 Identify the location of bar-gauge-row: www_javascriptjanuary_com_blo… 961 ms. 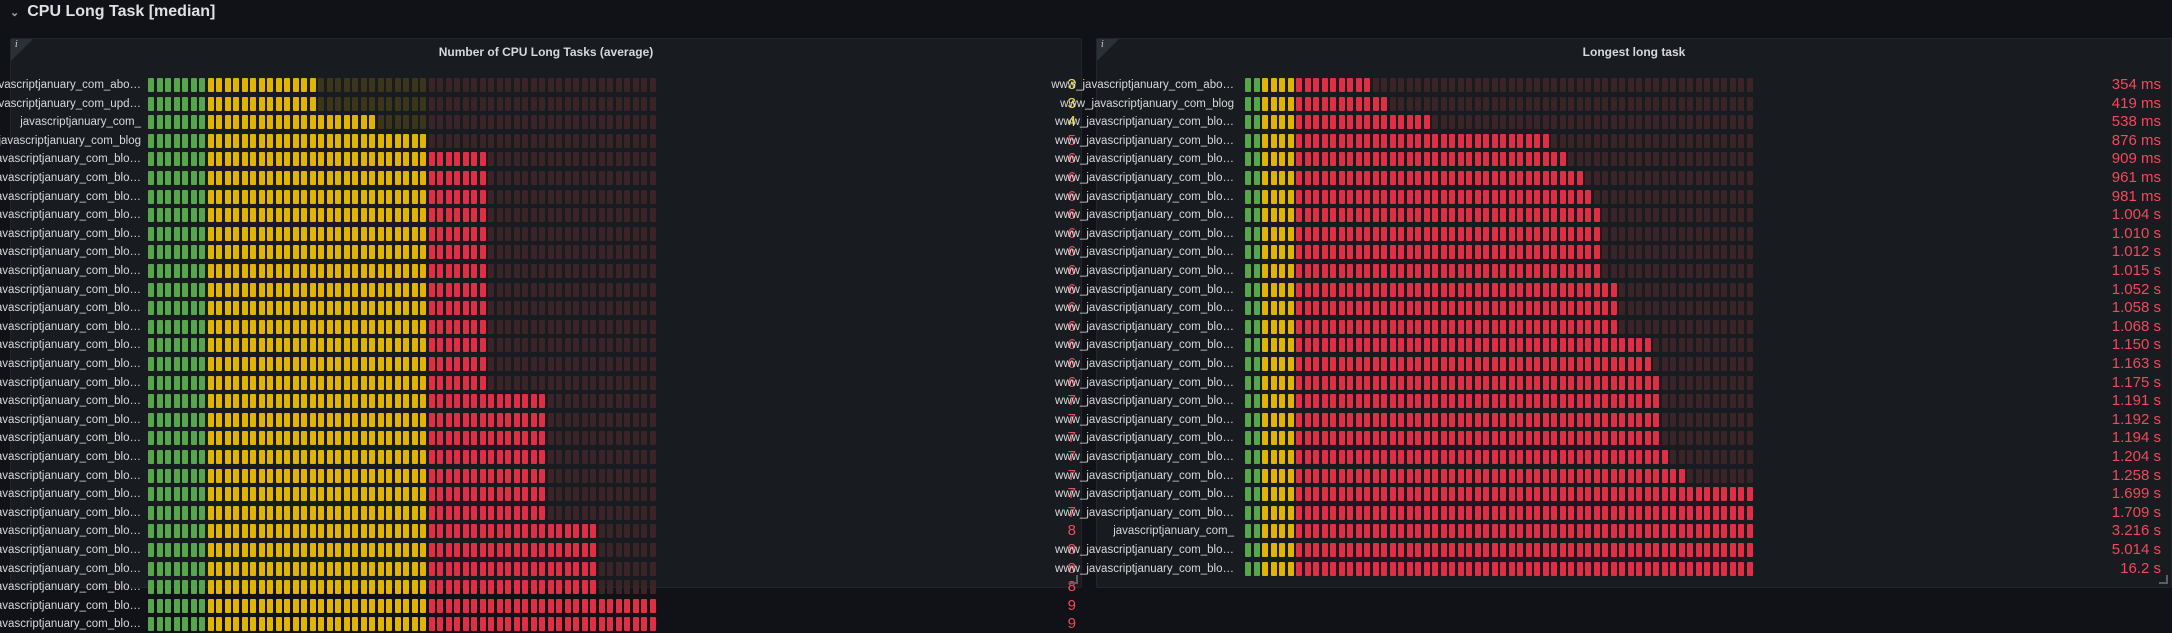
(1613, 178).